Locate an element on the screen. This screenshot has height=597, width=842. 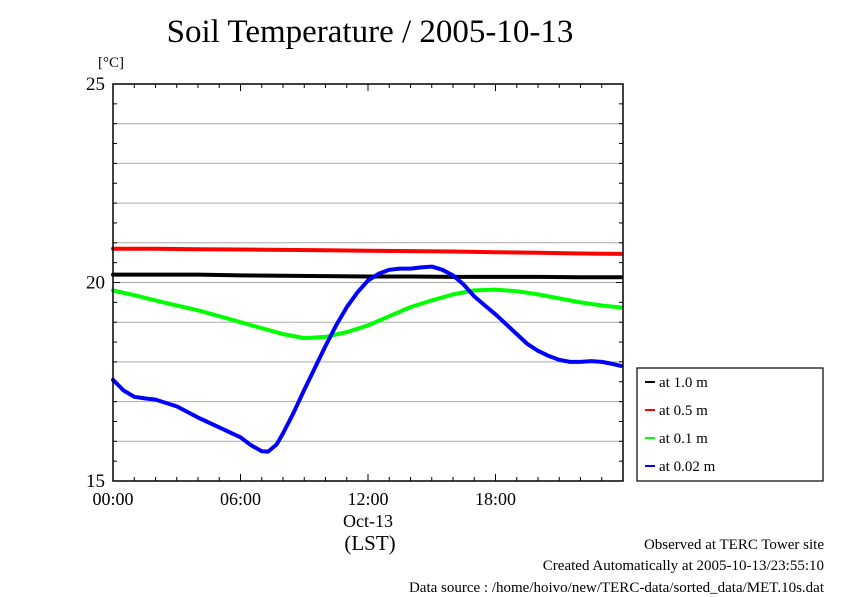
y-tick-label: 15 is located at coordinates (95, 481).